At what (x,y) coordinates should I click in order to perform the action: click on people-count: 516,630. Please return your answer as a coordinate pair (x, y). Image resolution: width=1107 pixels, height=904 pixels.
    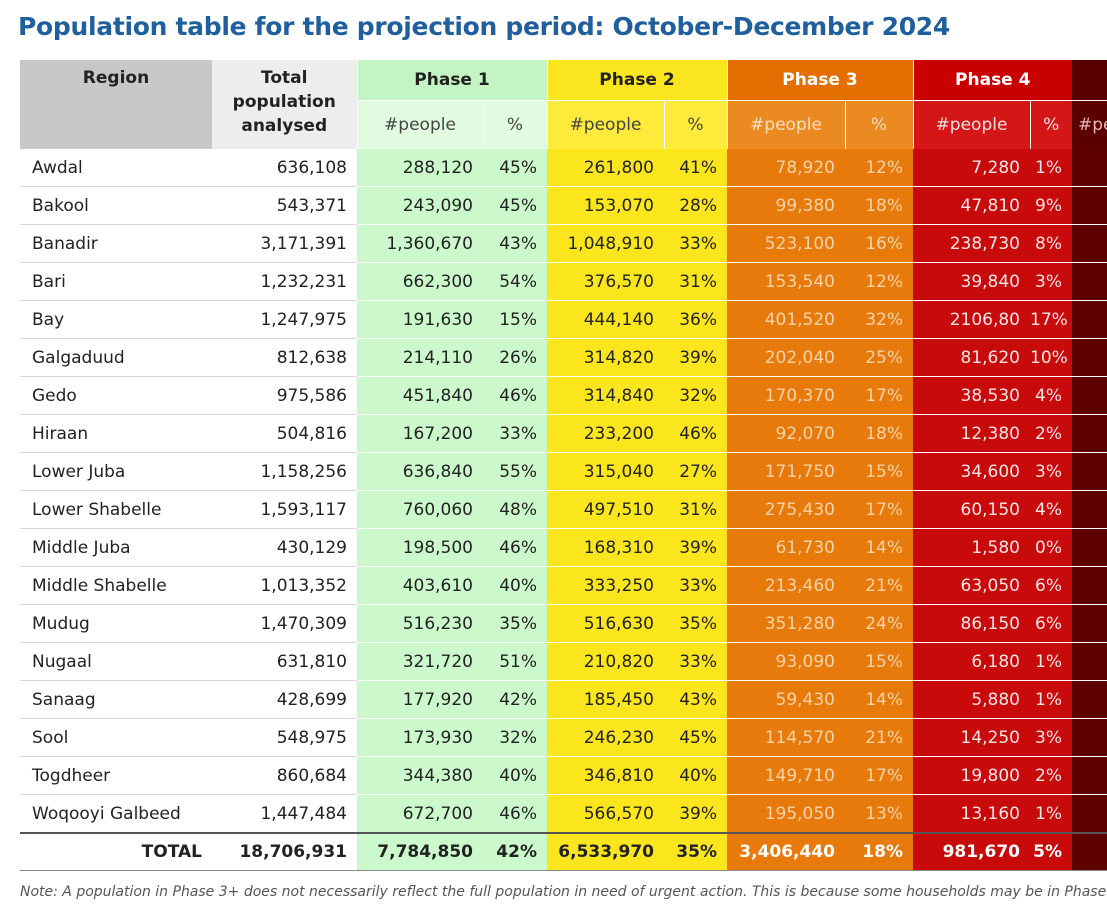
    Looking at the image, I should click on (605, 623).